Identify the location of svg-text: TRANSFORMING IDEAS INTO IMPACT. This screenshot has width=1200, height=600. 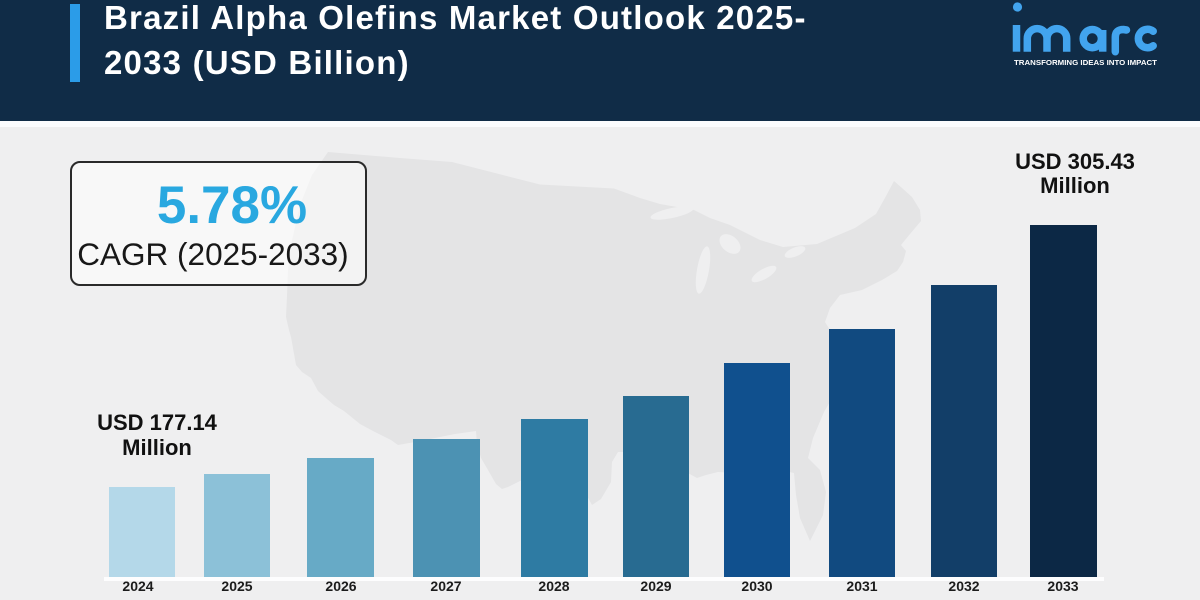
(1086, 62).